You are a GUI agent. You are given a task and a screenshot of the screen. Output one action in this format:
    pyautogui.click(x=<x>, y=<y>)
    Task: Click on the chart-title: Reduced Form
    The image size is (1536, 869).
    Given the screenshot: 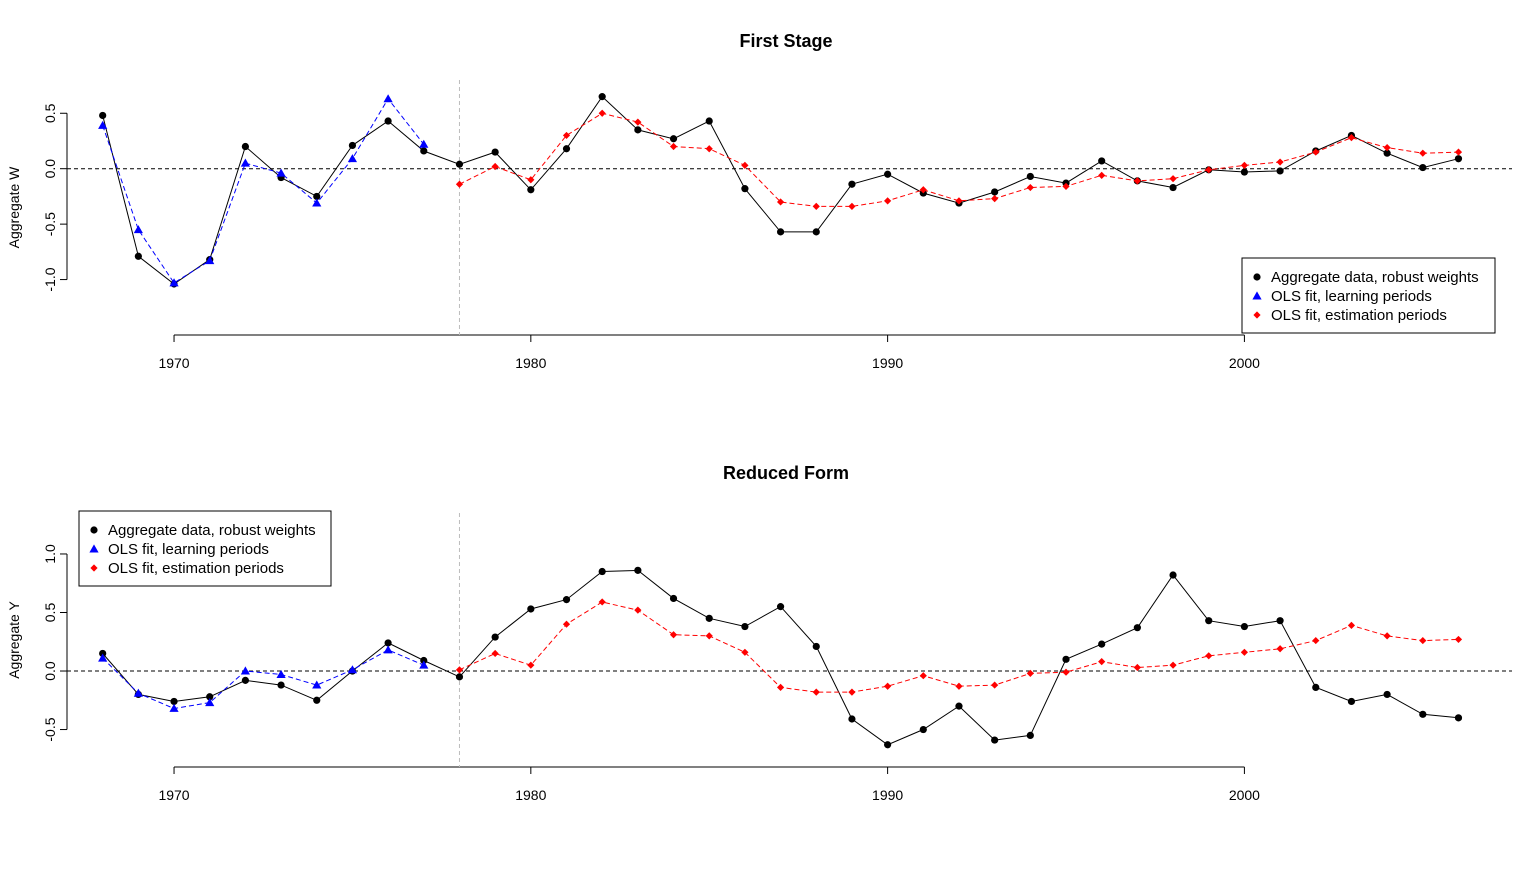 What is the action you would take?
    pyautogui.click(x=786, y=473)
    